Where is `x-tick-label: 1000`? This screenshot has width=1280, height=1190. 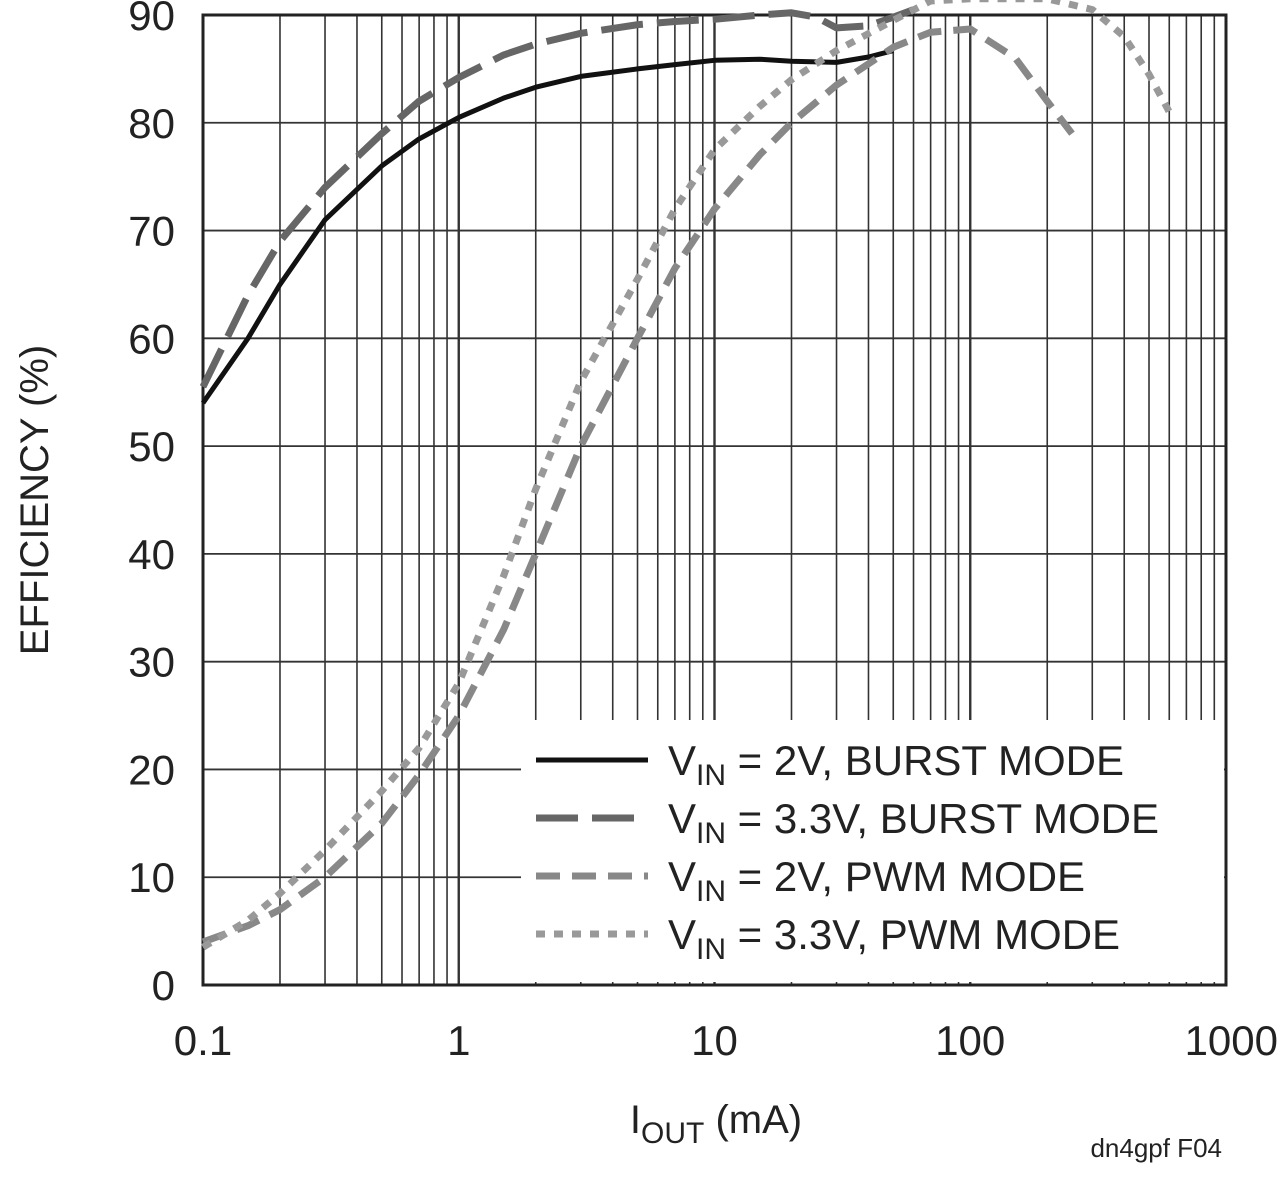
x-tick-label: 1000 is located at coordinates (1231, 1040).